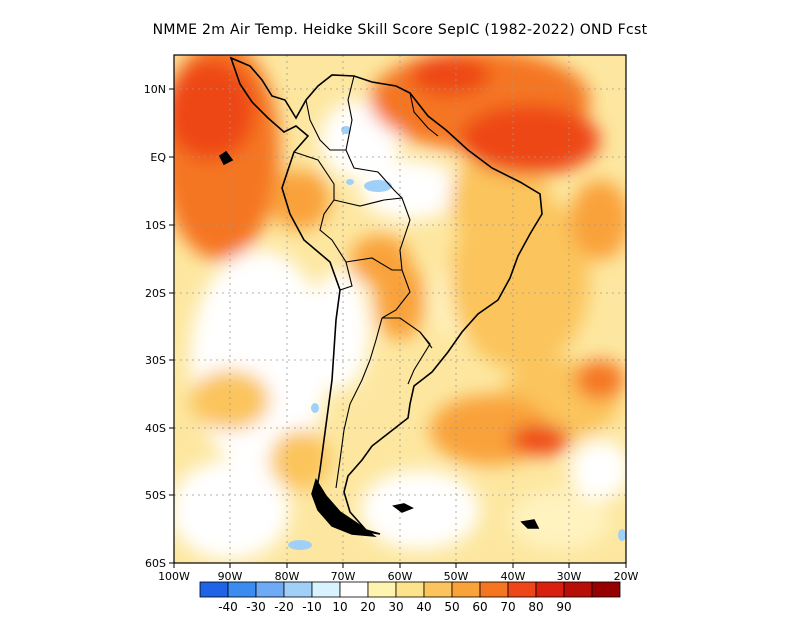 The height and width of the screenshot is (622, 800). What do you see at coordinates (155, 428) in the screenshot?
I see `lat-label: 40S` at bounding box center [155, 428].